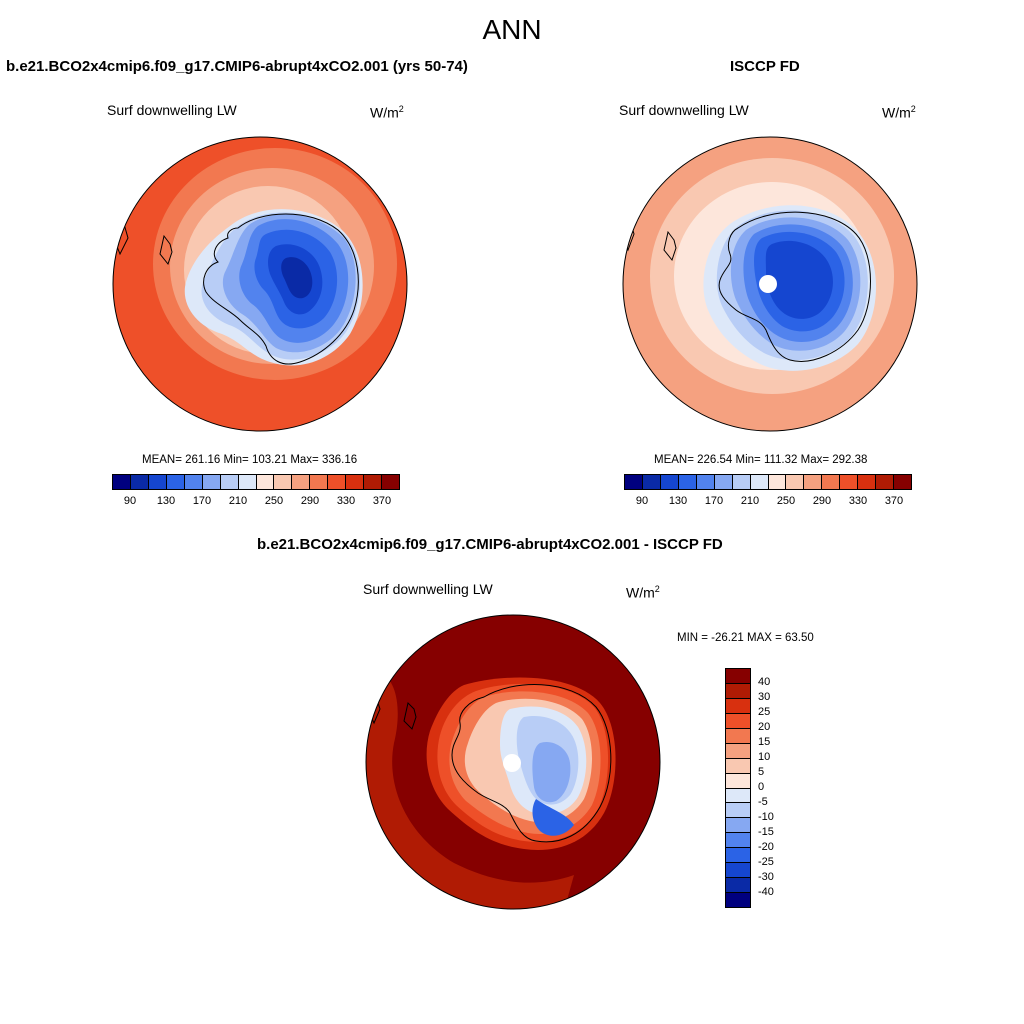 The image size is (1024, 1024). Describe the element at coordinates (387, 112) in the screenshot. I see `left-units-label: W/m2` at that location.